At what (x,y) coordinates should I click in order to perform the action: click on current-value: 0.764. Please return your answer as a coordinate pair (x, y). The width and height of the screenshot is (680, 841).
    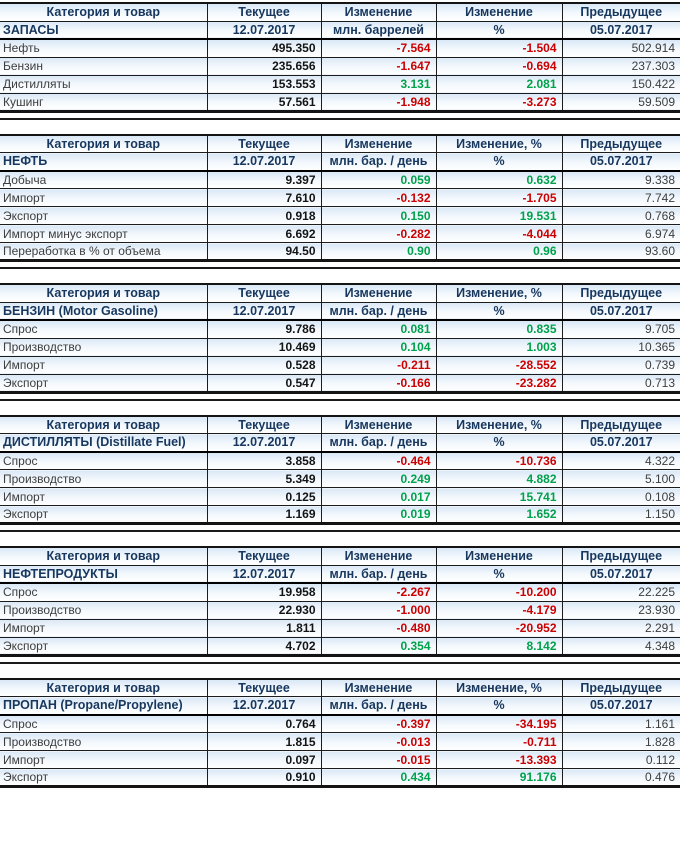
    Looking at the image, I should click on (264, 723).